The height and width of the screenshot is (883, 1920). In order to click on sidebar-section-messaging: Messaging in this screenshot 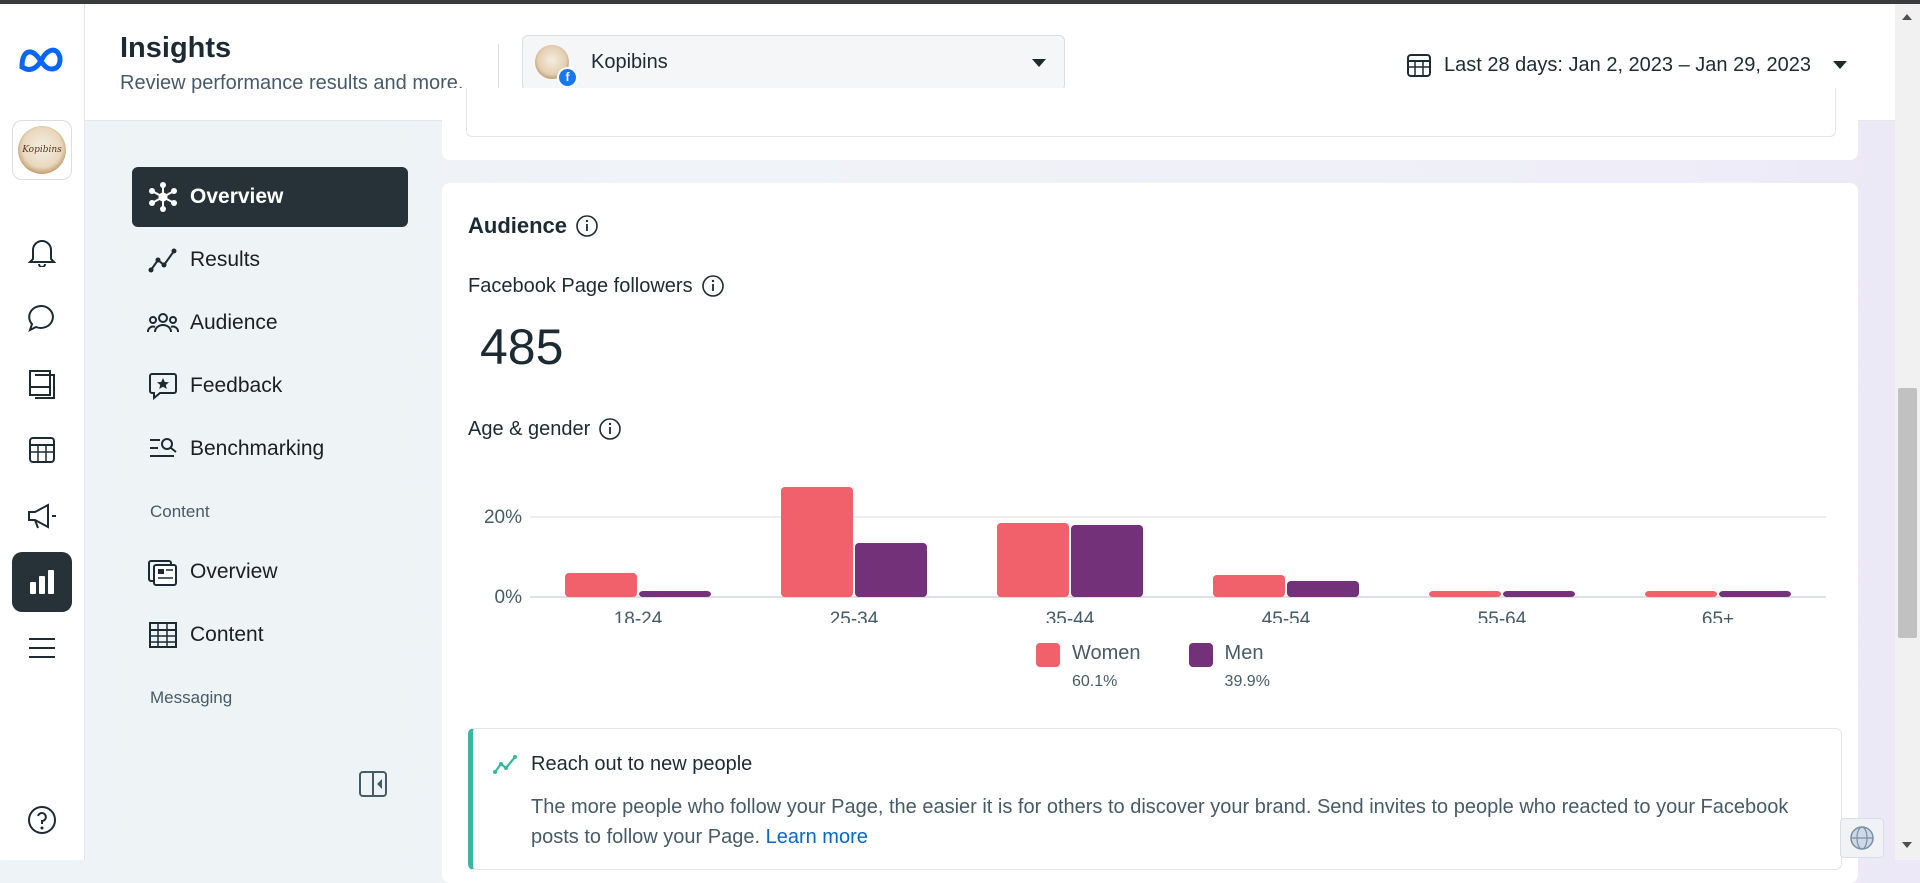, I will do `click(191, 697)`.